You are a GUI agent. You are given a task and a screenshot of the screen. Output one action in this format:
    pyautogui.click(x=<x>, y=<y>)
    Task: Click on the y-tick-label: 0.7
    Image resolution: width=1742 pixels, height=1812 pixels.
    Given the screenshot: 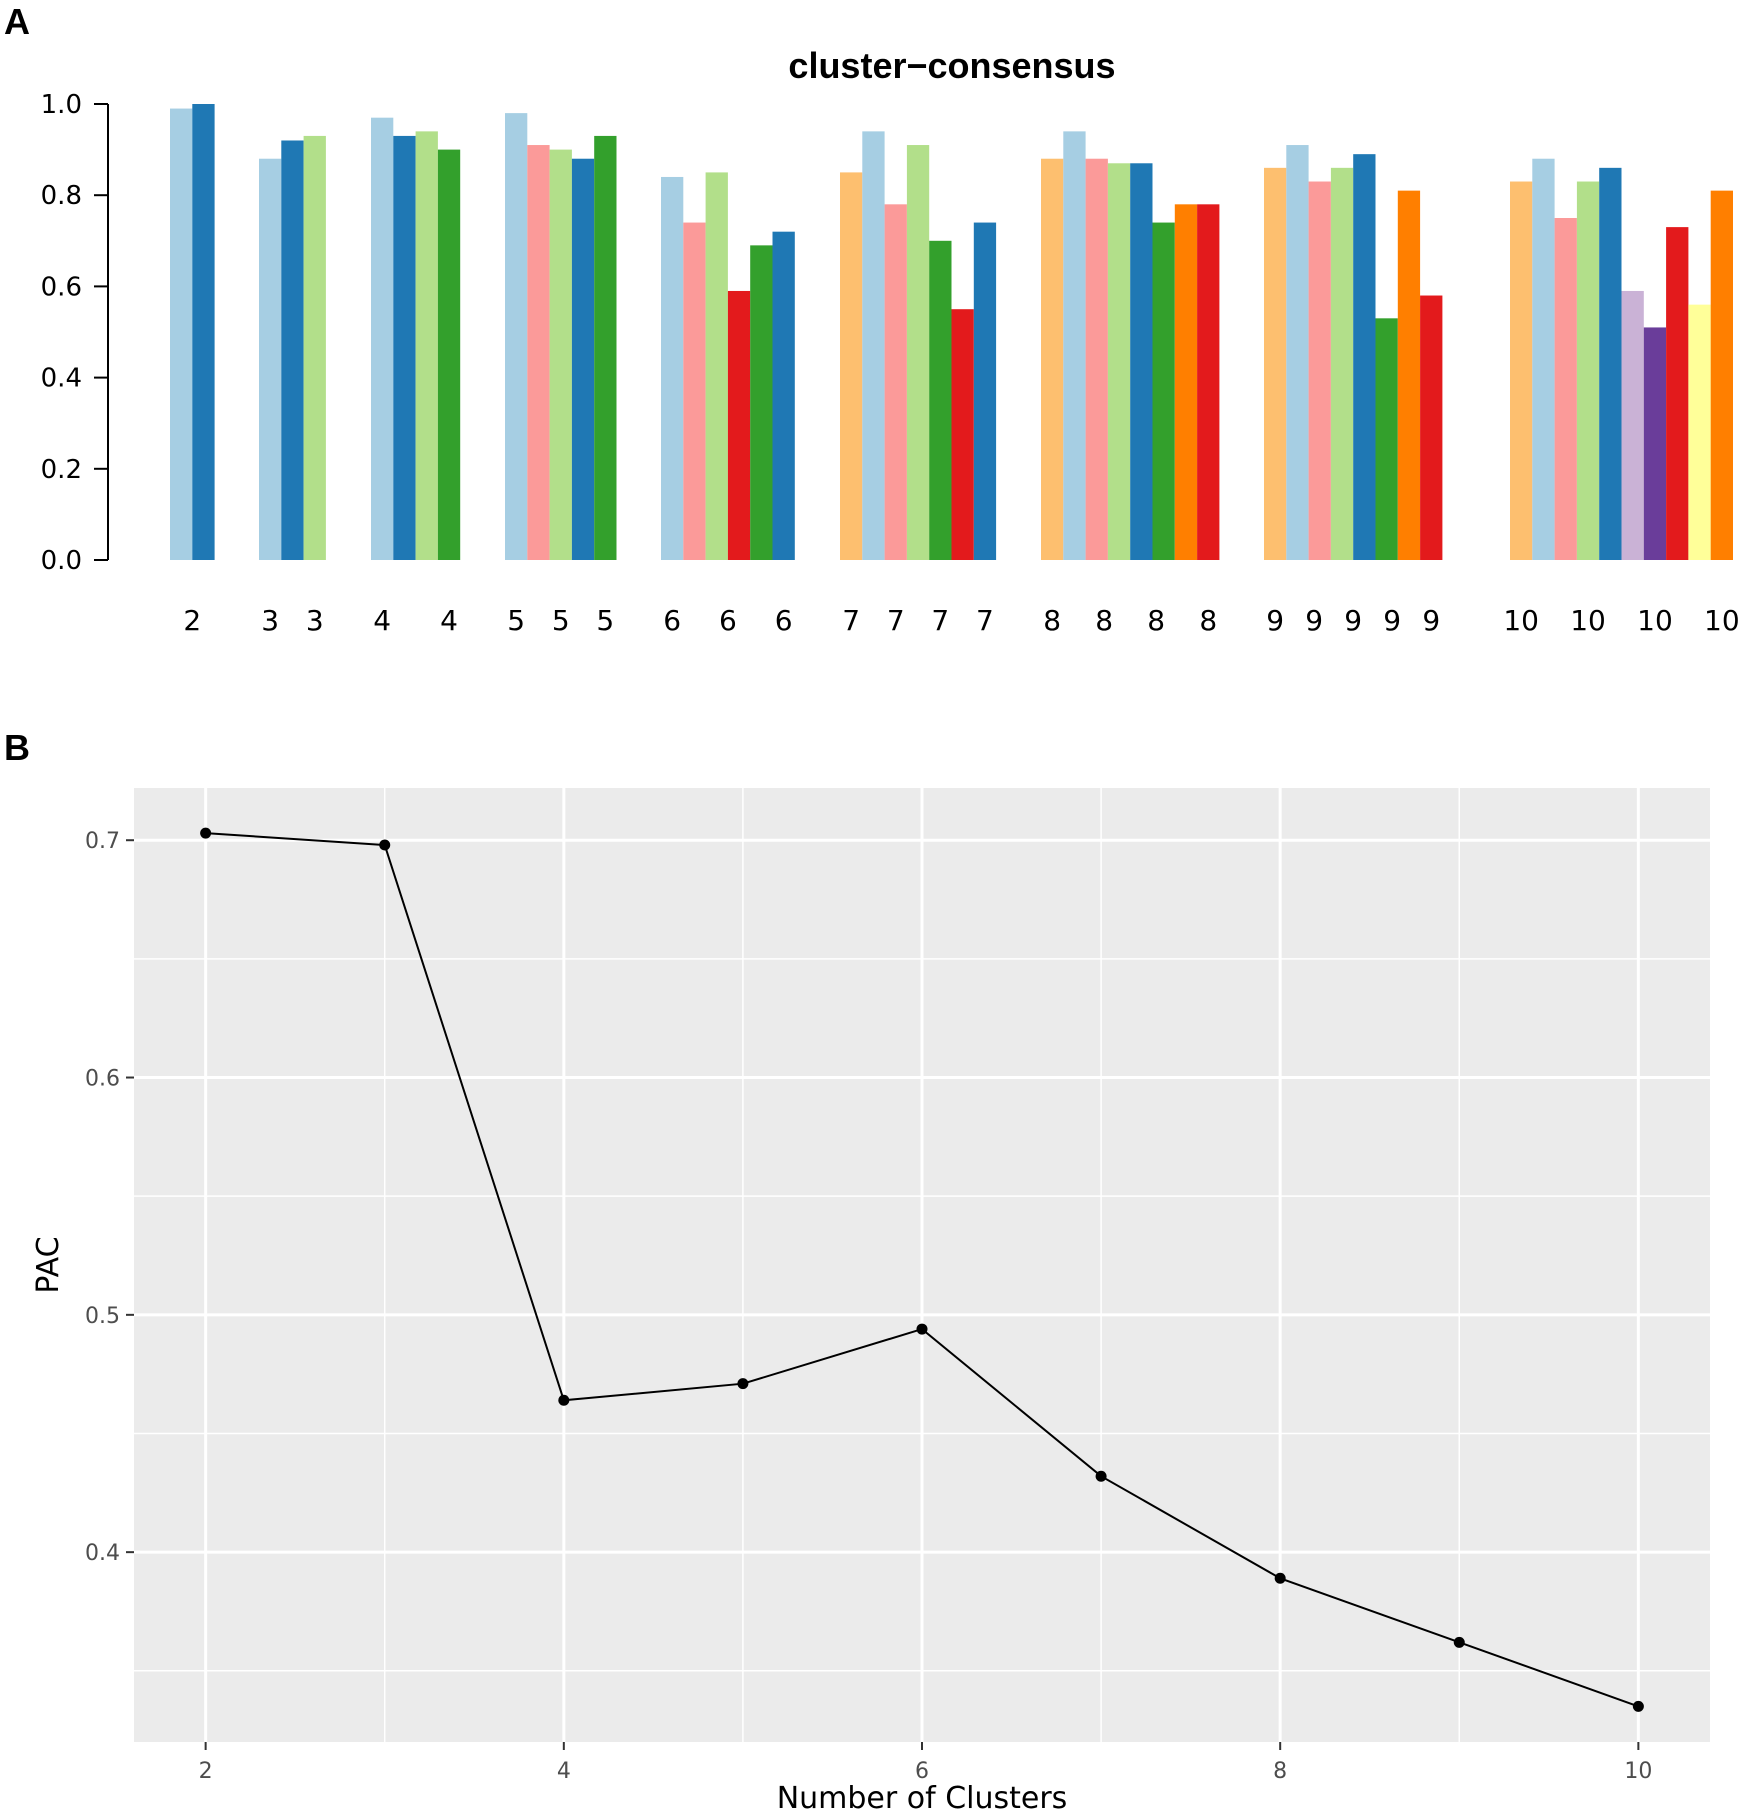 What is the action you would take?
    pyautogui.click(x=102, y=841)
    